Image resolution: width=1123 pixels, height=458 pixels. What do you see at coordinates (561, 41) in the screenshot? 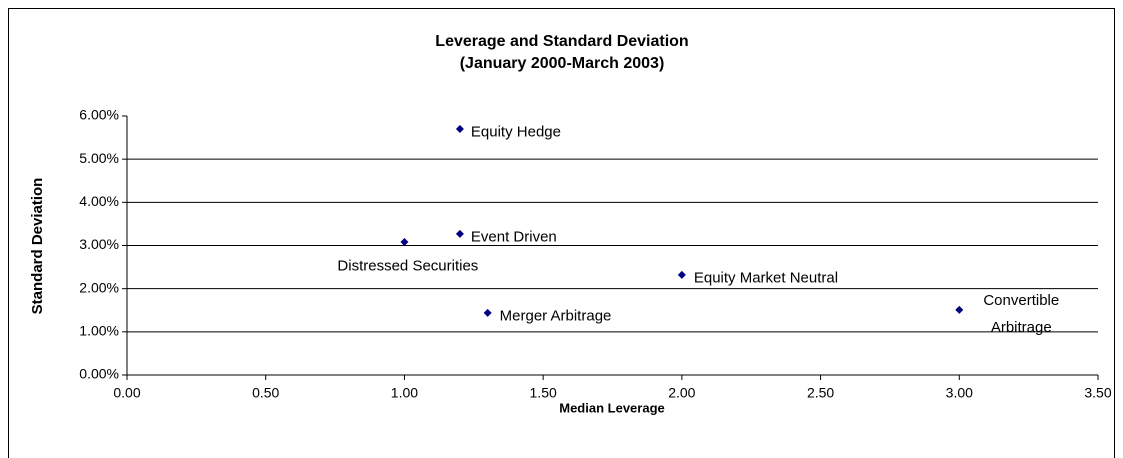
I see `chart-title: Leverage and Standard Deviation` at bounding box center [561, 41].